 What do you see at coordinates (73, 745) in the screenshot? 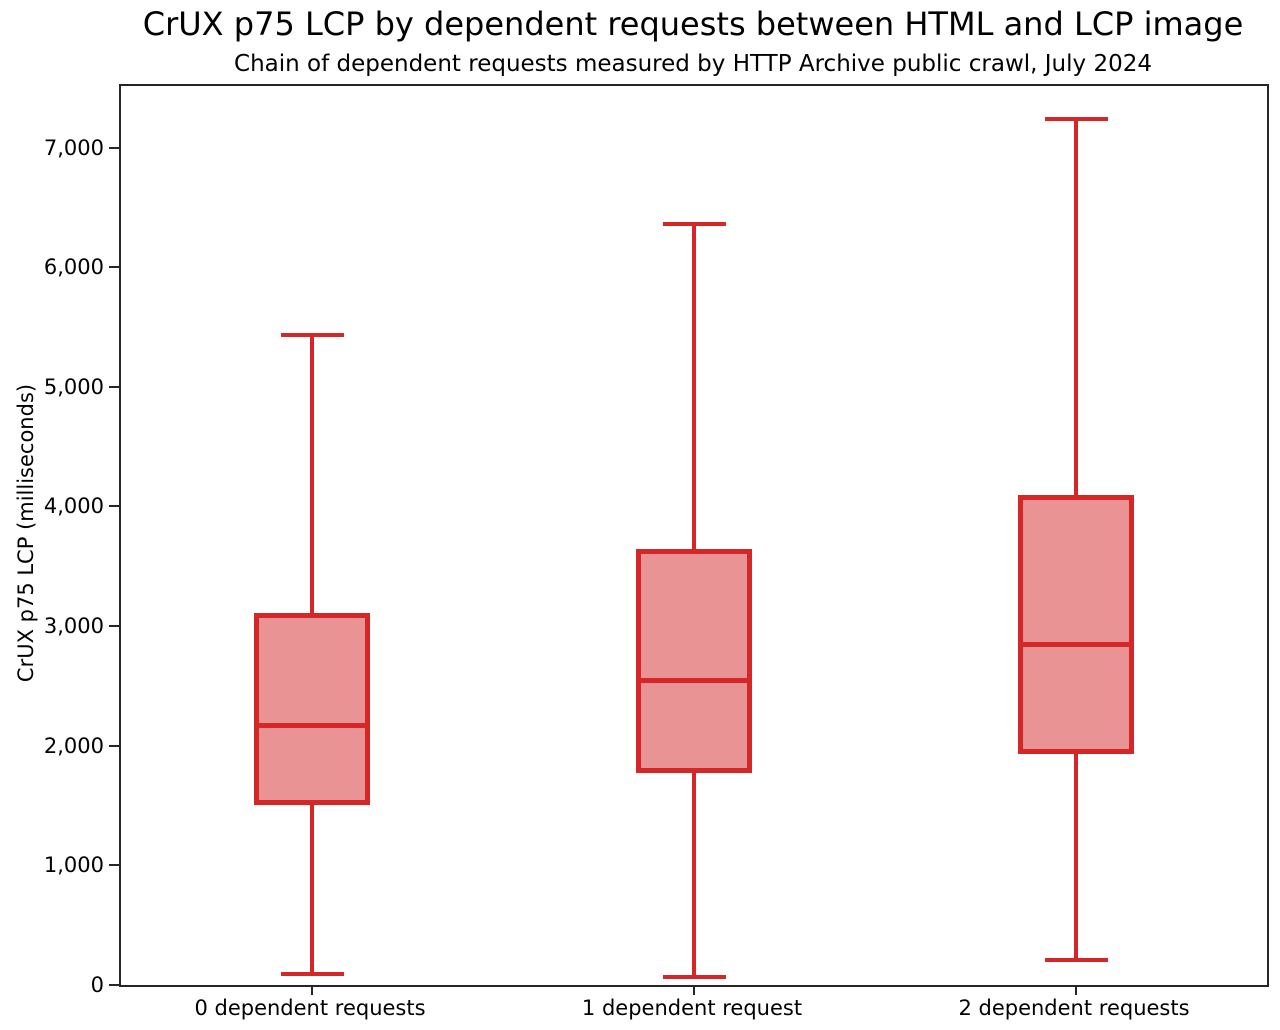
I see `y-tick-label: 2,000` at bounding box center [73, 745].